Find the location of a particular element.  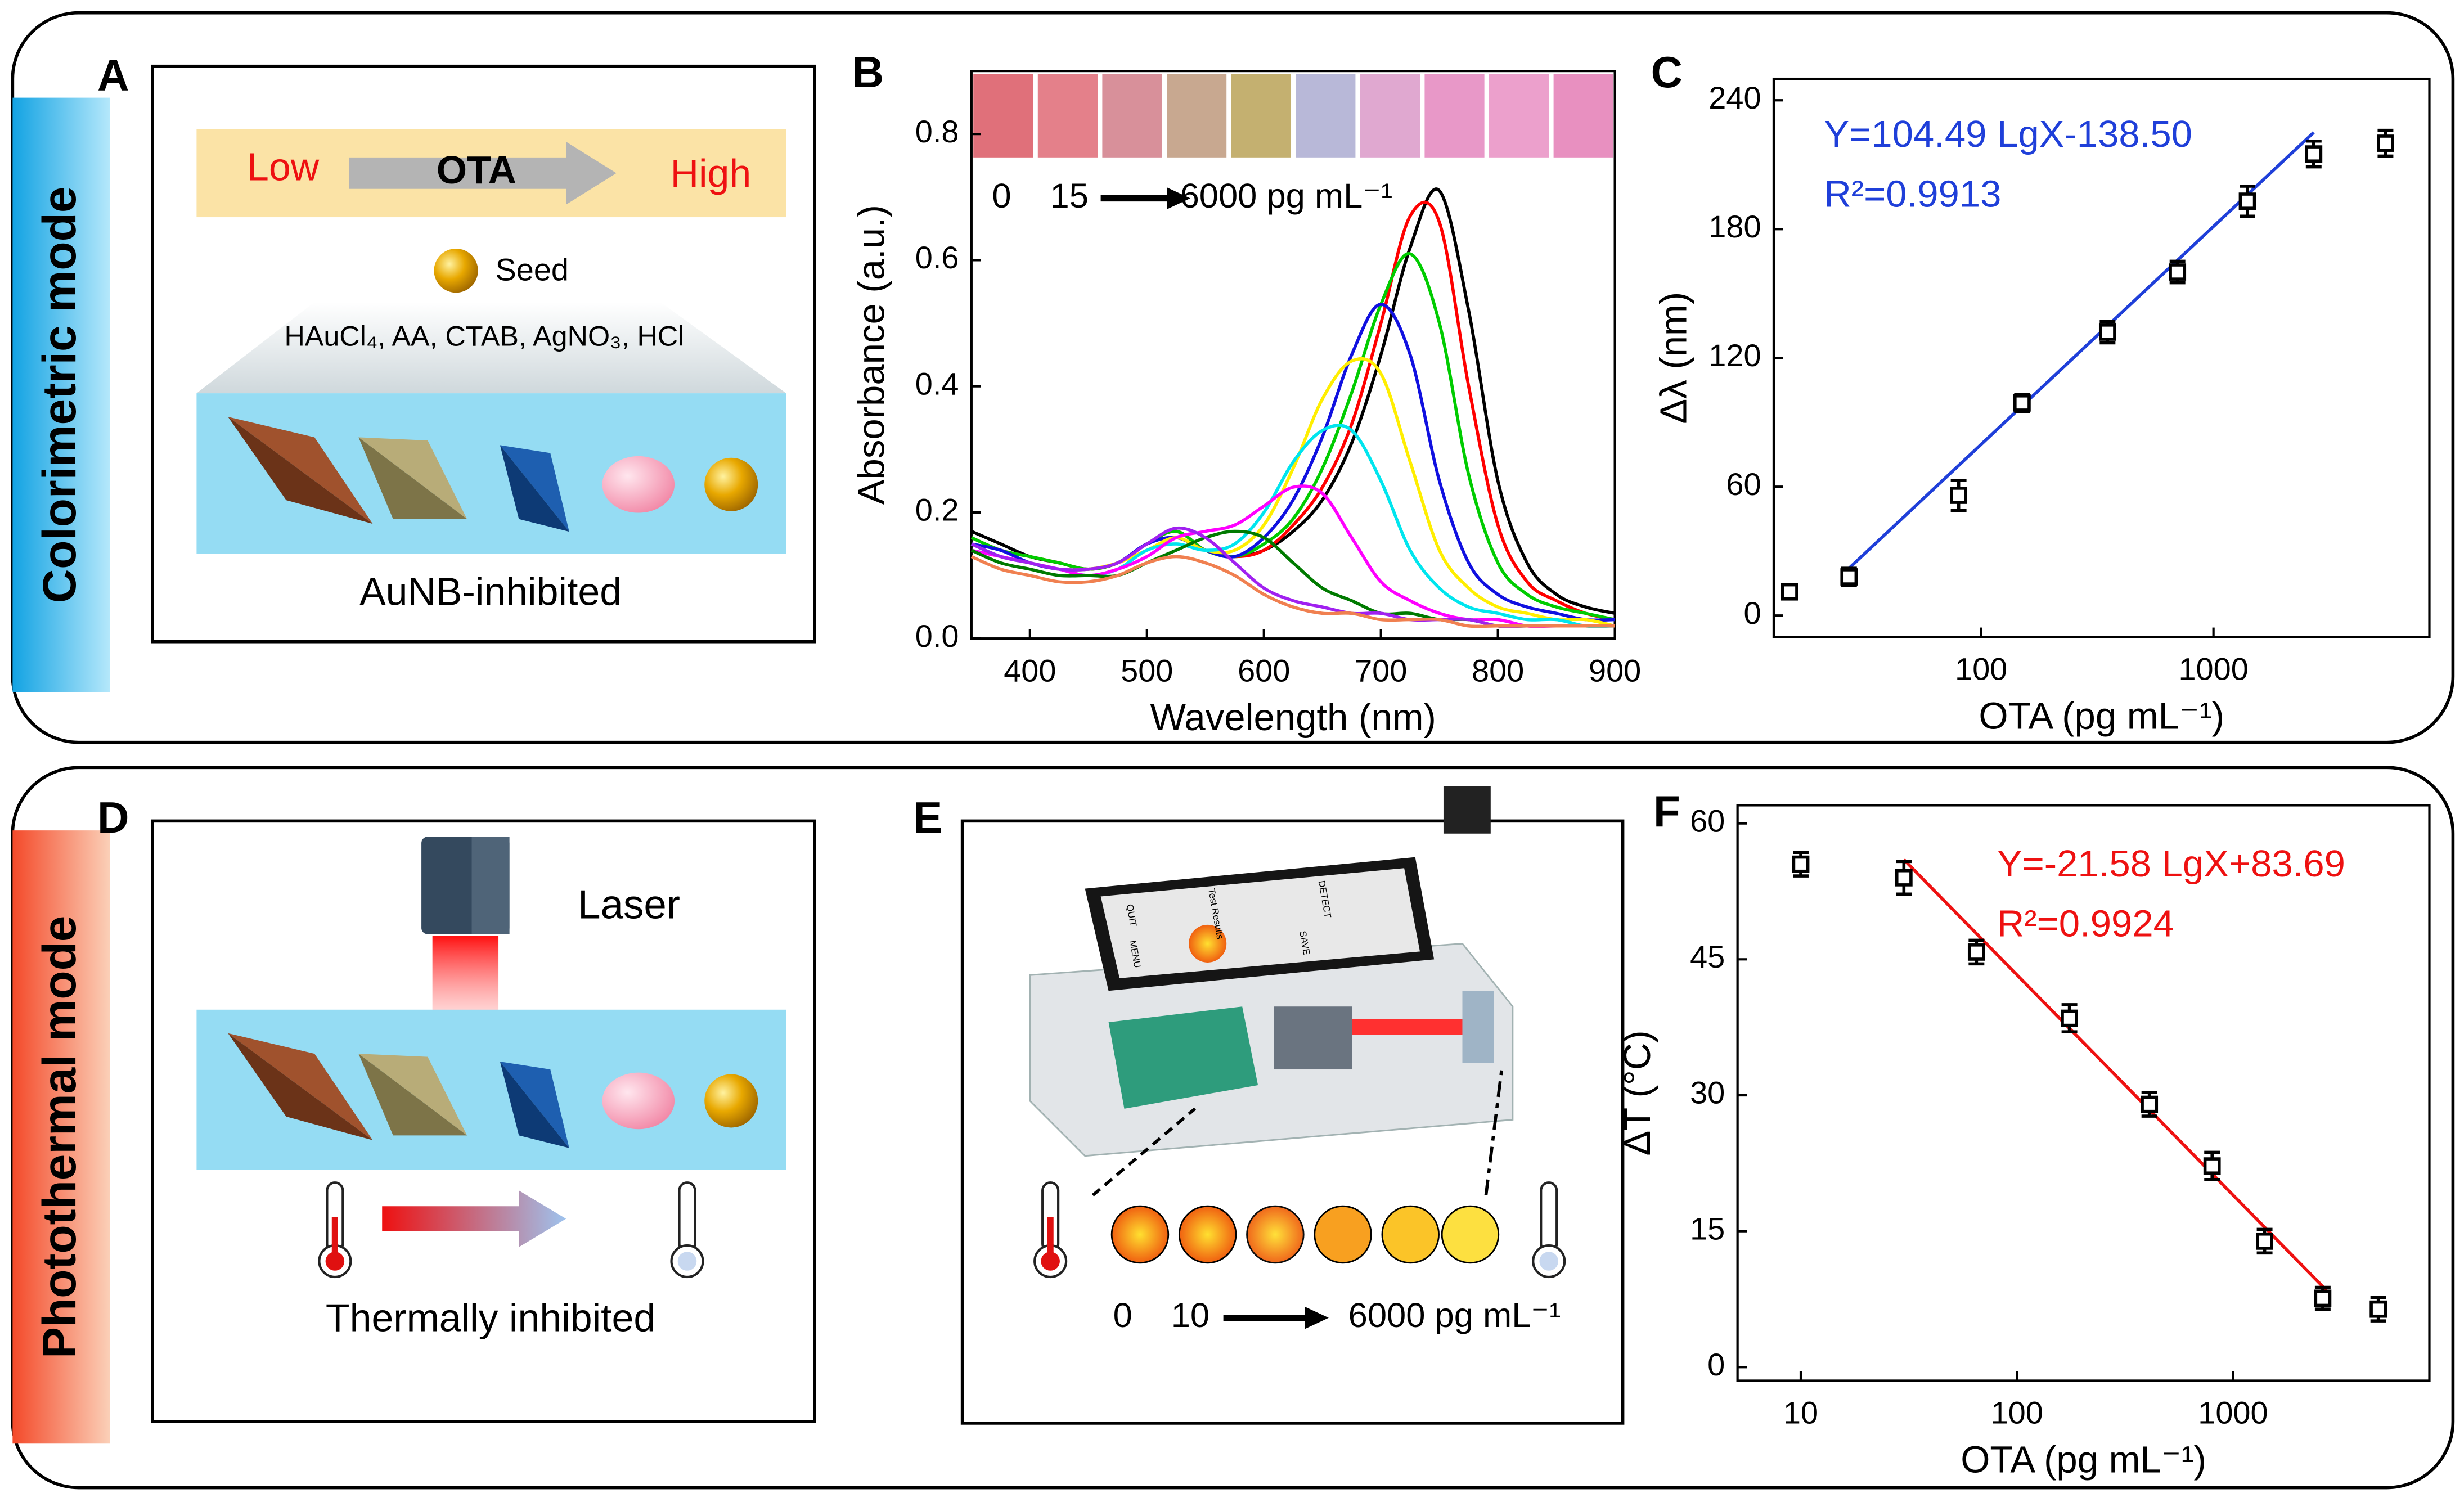

r-squared: R²=0.9924 is located at coordinates (2085, 923).